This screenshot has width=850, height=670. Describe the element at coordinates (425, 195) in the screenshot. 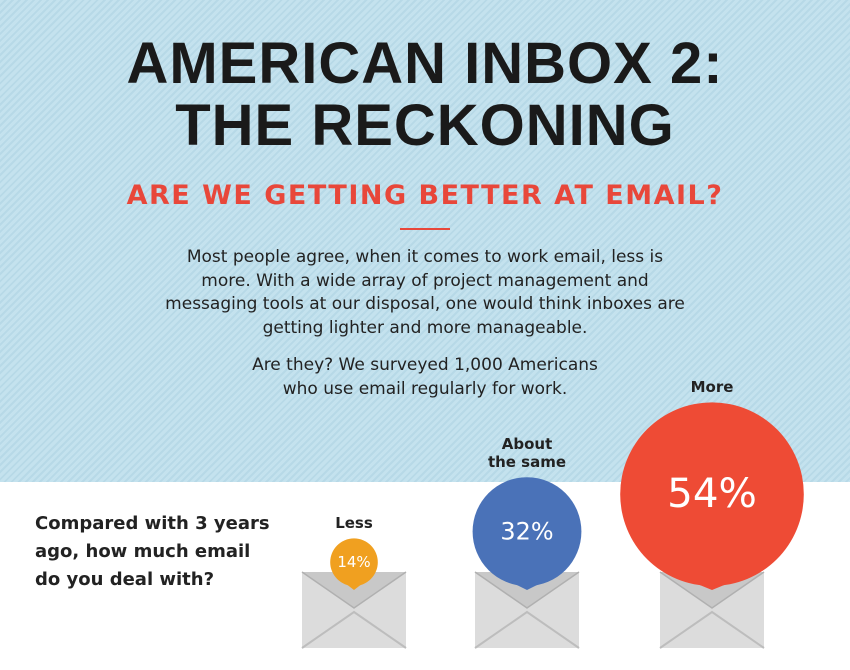

I see `subtitle: ARE WE GETTING BETTER AT EMAIL?` at that location.